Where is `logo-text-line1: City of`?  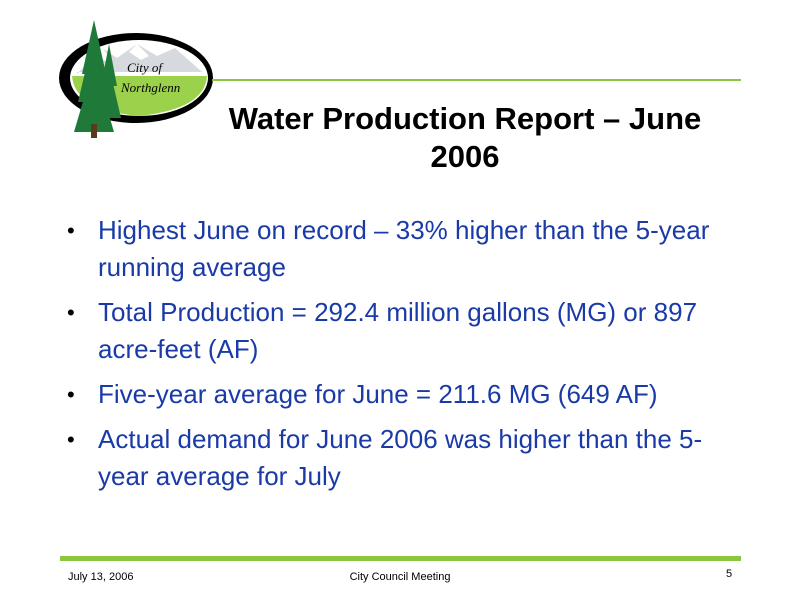
logo-text-line1: City of is located at coordinates (145, 67).